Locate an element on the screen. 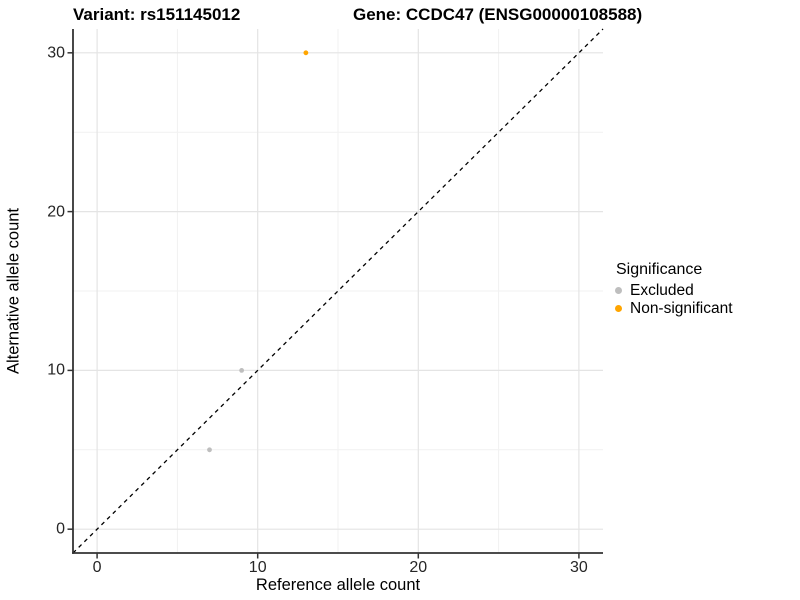  y-axis-title: Alternative allele count is located at coordinates (13, 291).